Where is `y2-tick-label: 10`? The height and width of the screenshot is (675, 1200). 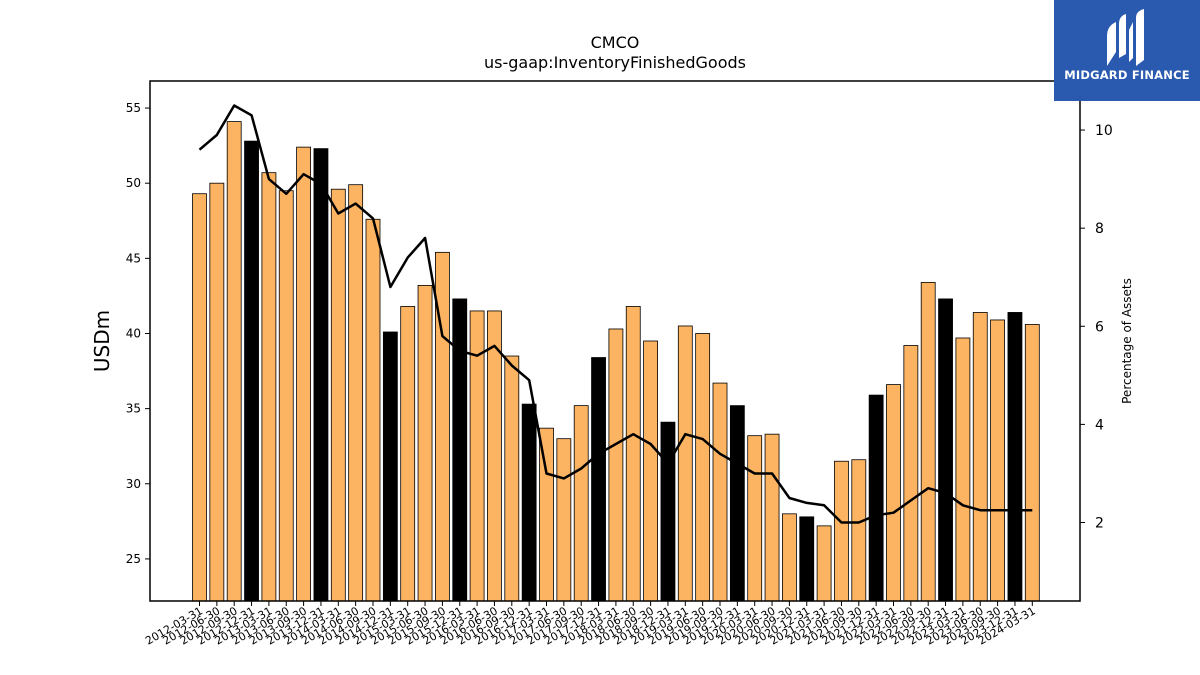
y2-tick-label: 10 is located at coordinates (1104, 131).